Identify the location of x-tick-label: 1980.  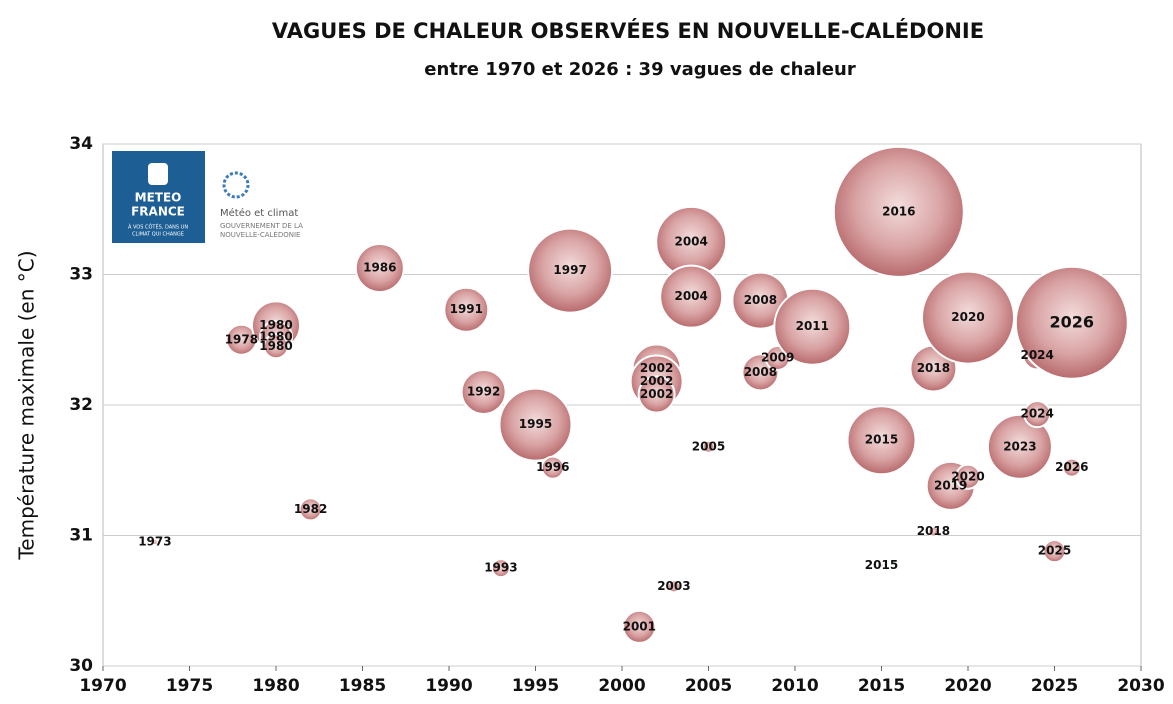
(275, 686).